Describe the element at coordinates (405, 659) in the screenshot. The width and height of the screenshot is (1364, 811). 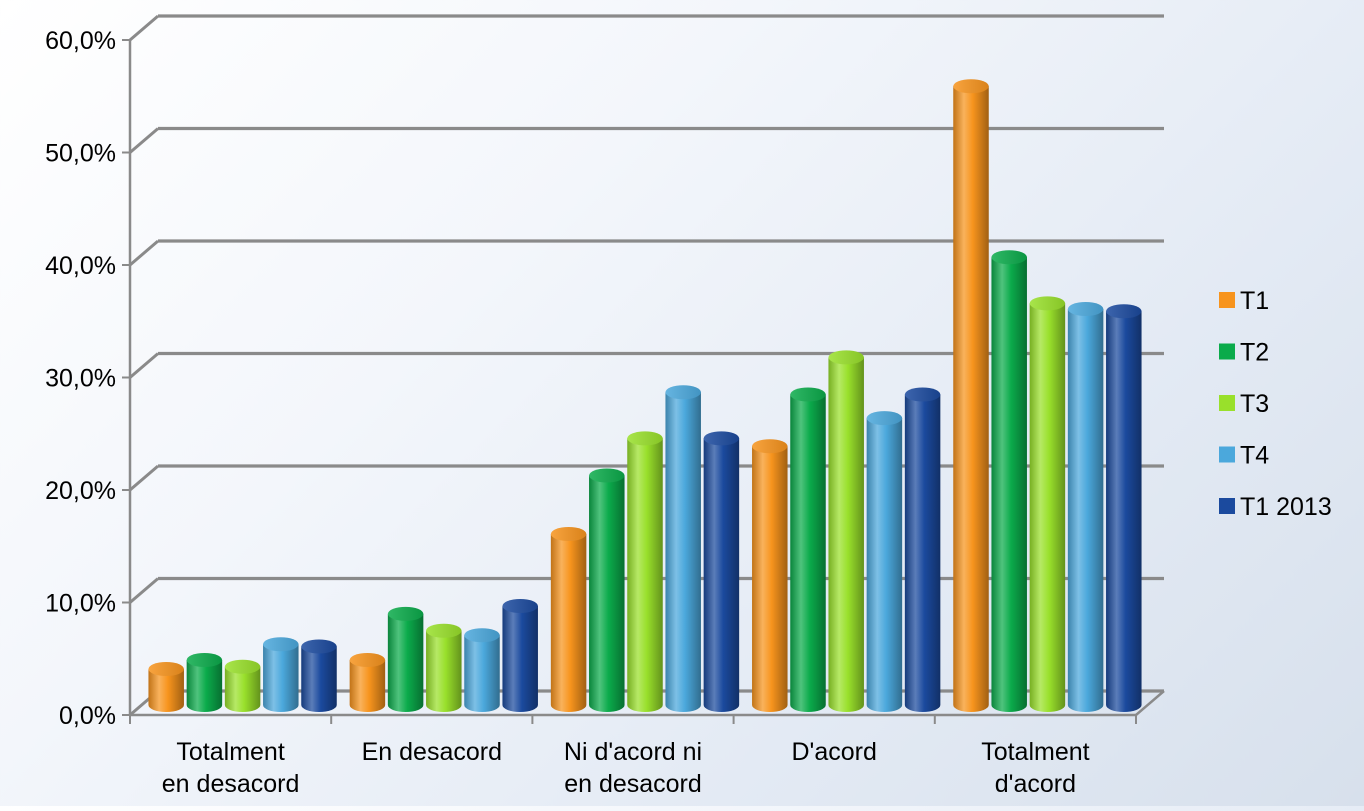
I see `bar-t2-cat1` at that location.